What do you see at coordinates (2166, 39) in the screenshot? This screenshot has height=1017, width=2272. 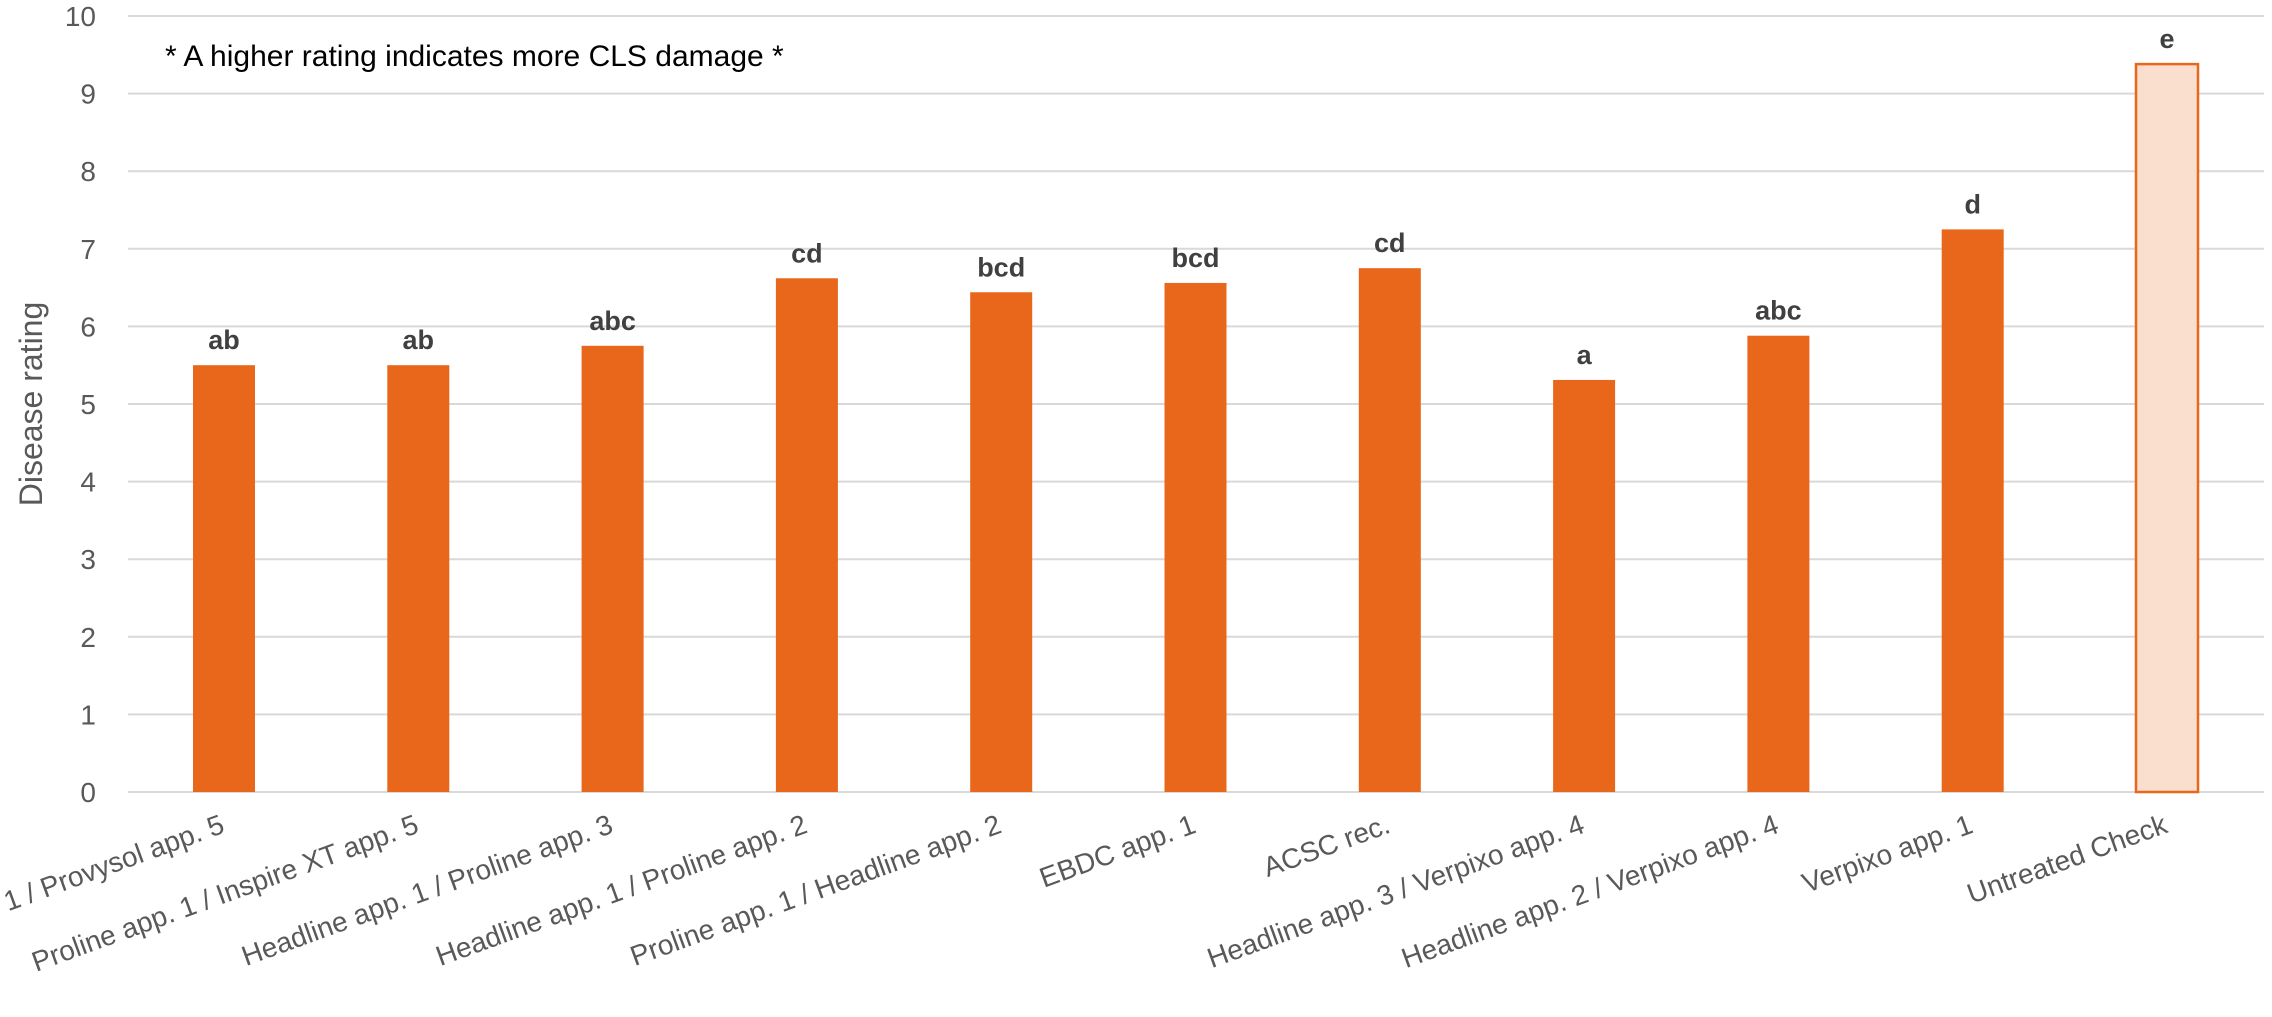 I see `data-label: e` at bounding box center [2166, 39].